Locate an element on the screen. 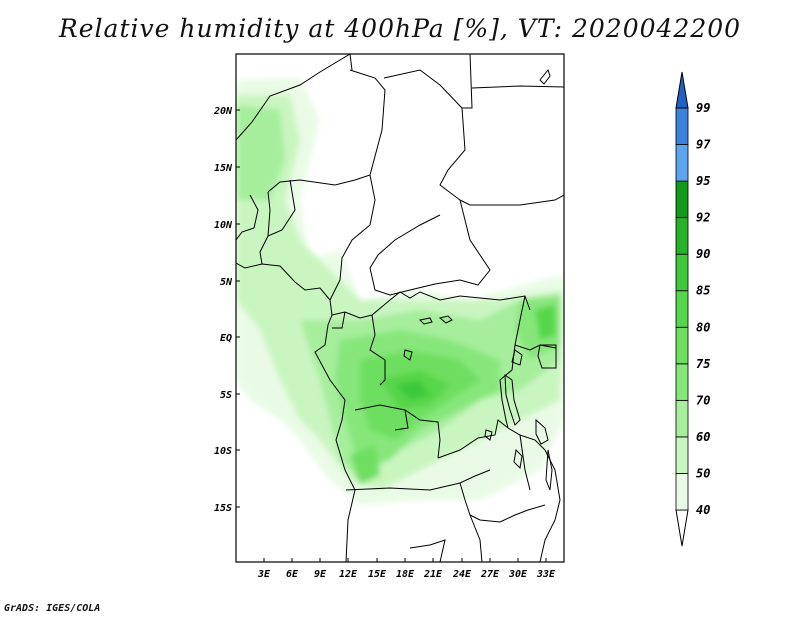 The height and width of the screenshot is (618, 800). colorbar-lower-arrow is located at coordinates (682, 528).